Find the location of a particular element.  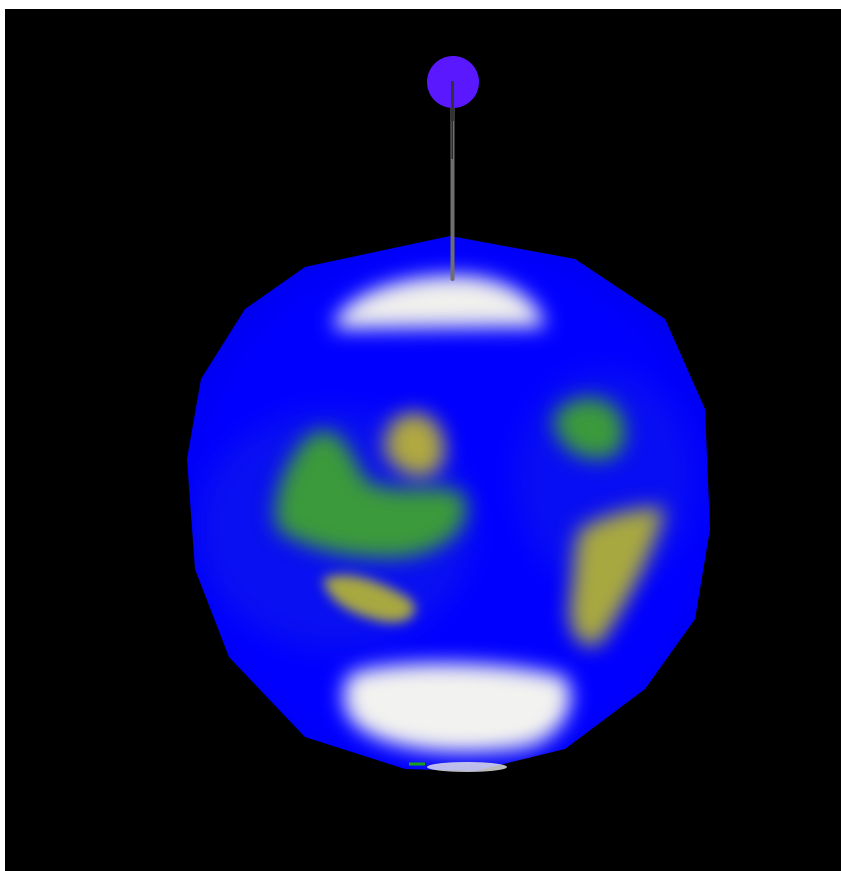

location-pin is located at coordinates (453, 168).